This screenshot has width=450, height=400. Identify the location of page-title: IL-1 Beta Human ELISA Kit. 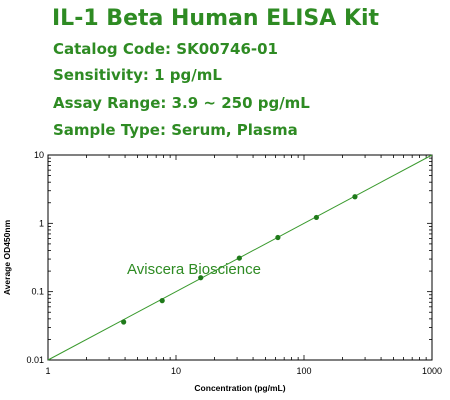
(216, 18).